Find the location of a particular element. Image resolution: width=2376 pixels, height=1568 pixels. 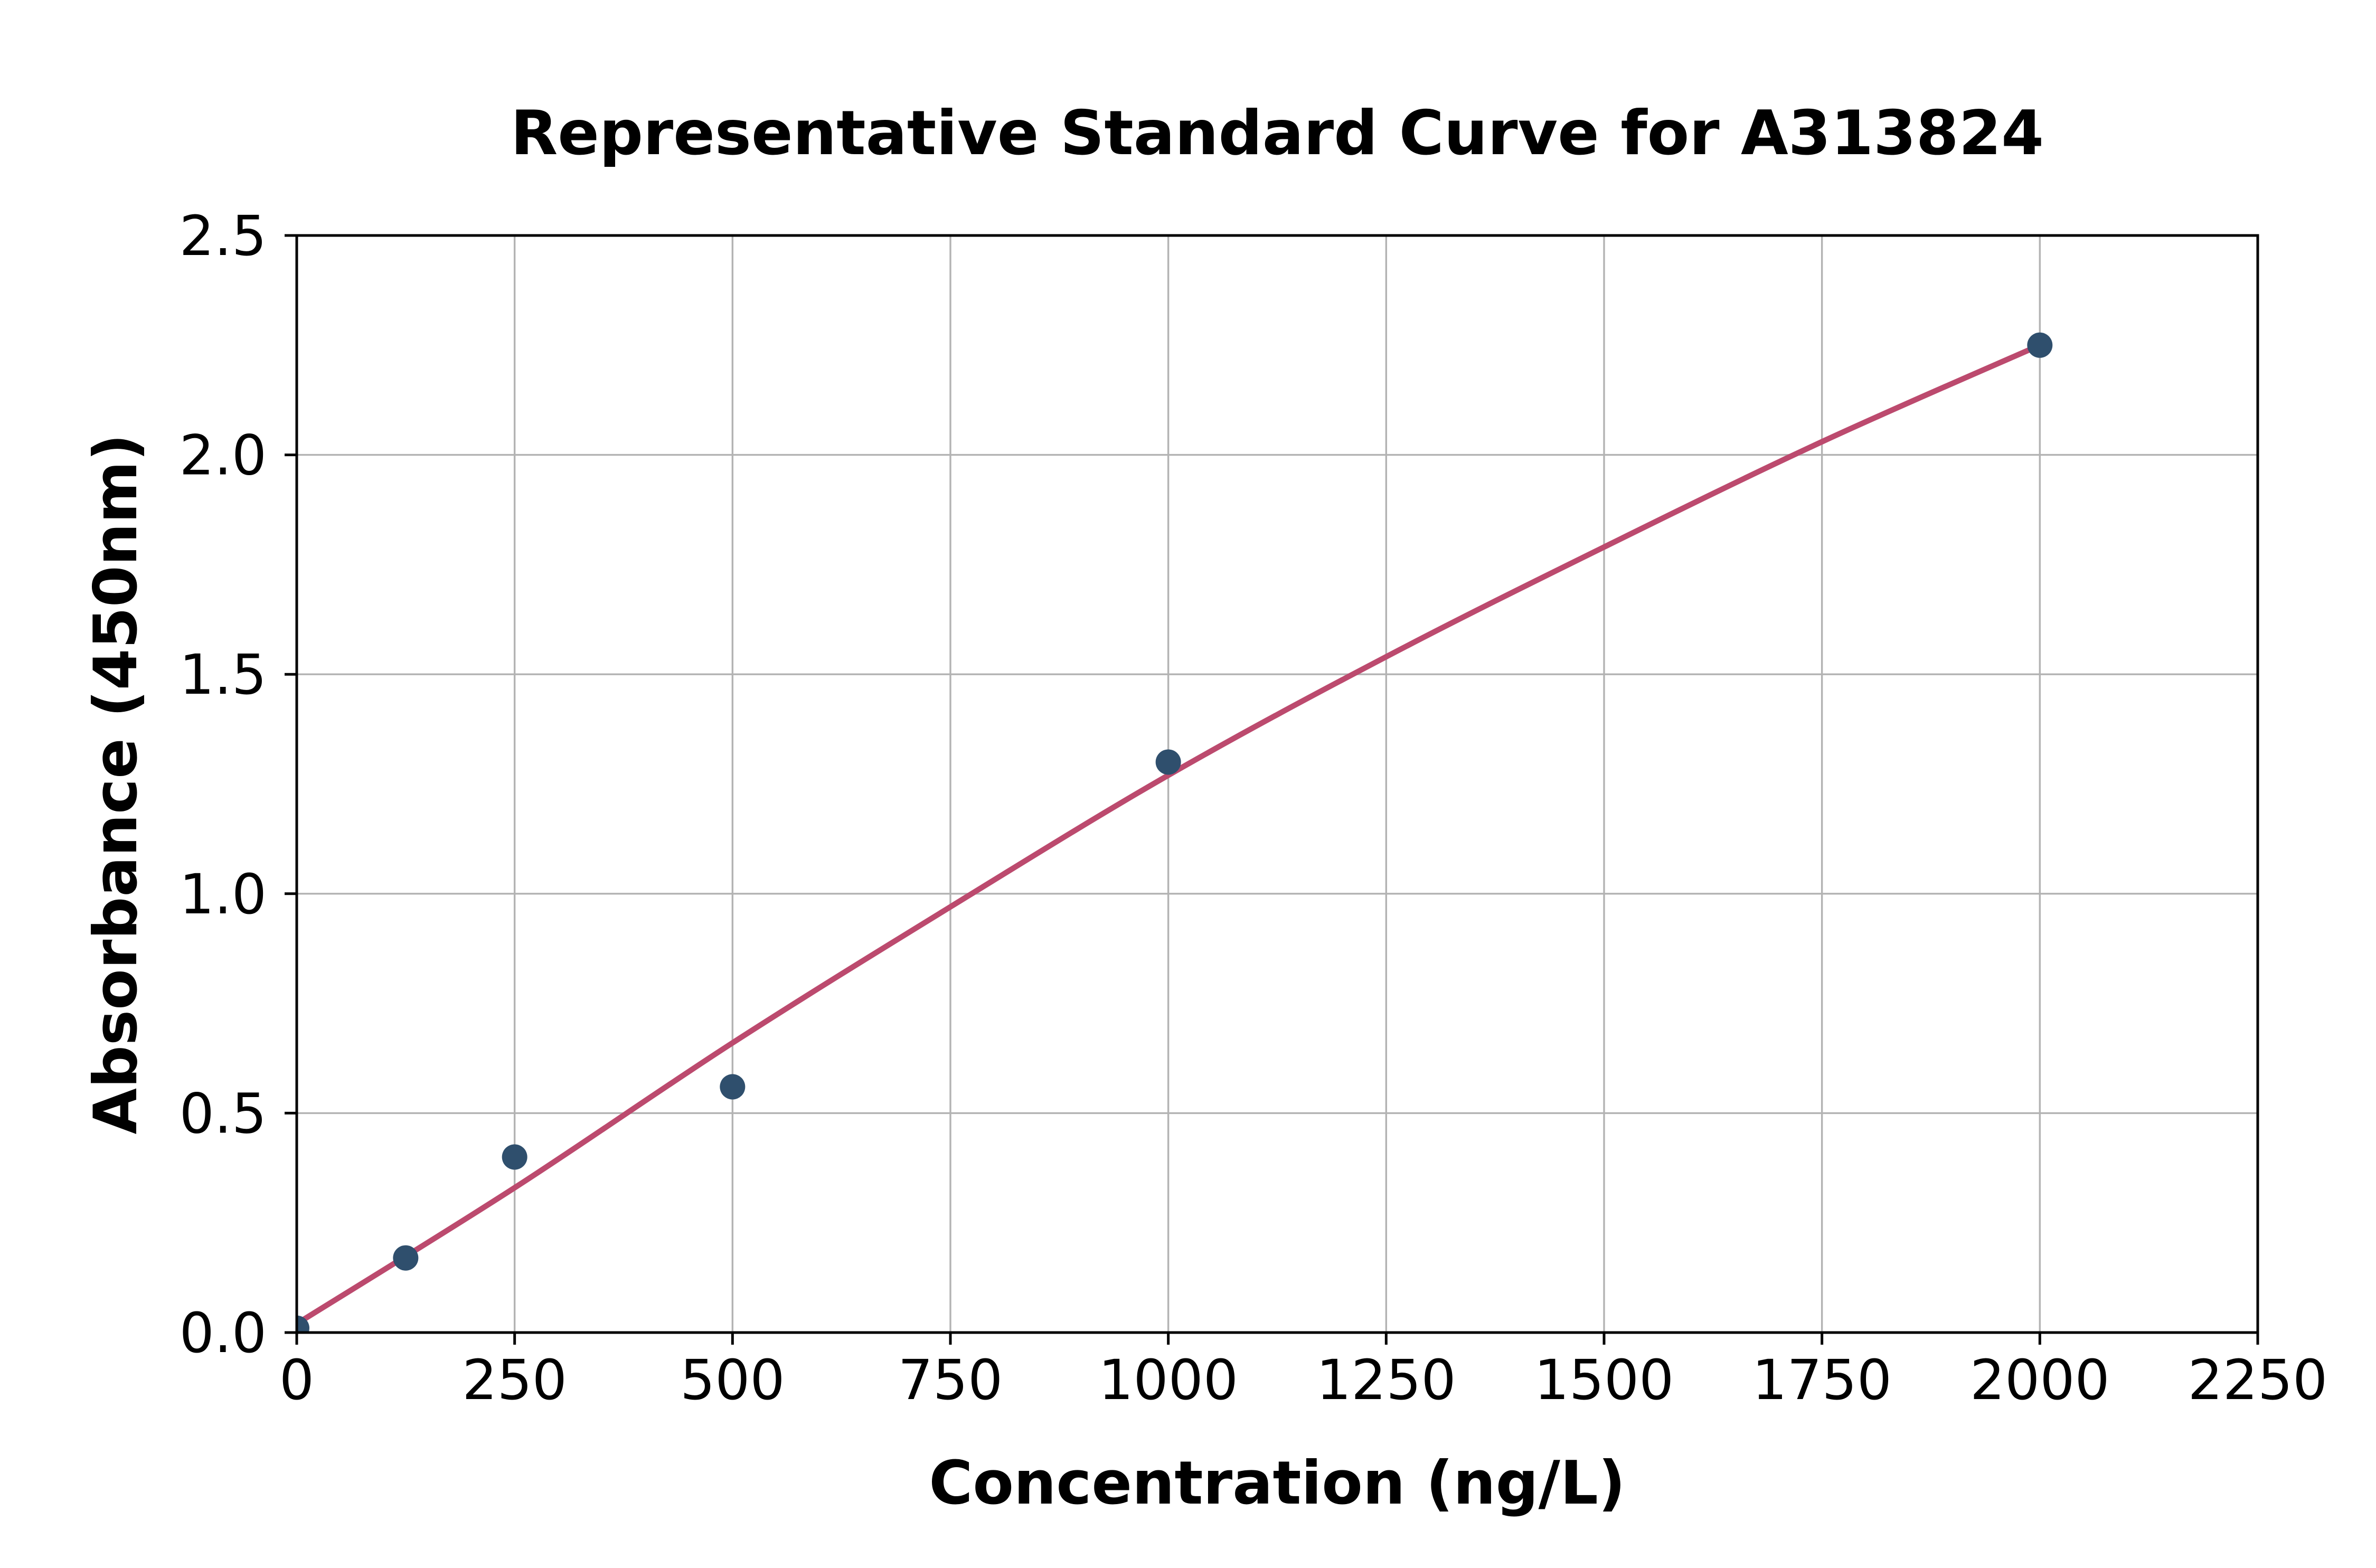

x-tick-label: 1000 is located at coordinates (1168, 1380).